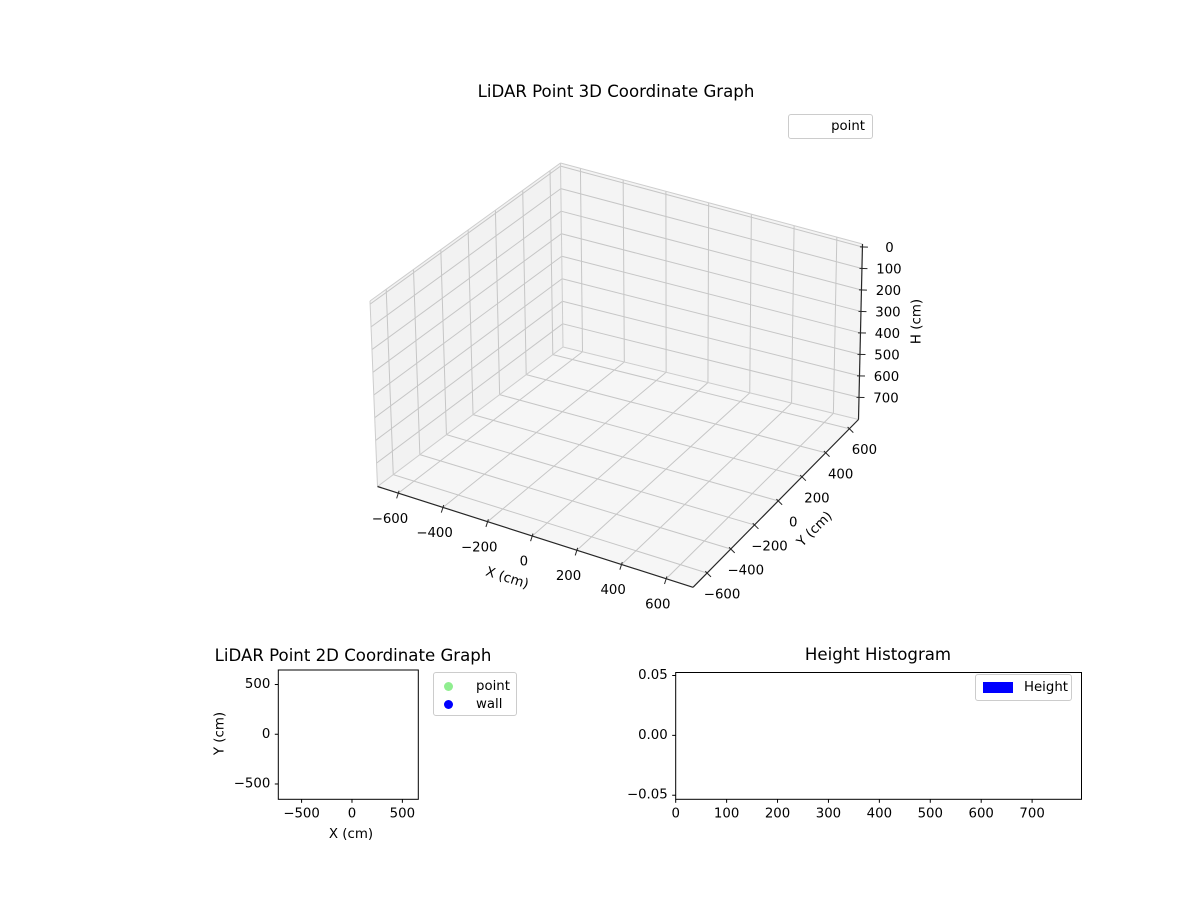 The width and height of the screenshot is (1200, 900). I want to click on histogram-title: Height Histogram, so click(878, 654).